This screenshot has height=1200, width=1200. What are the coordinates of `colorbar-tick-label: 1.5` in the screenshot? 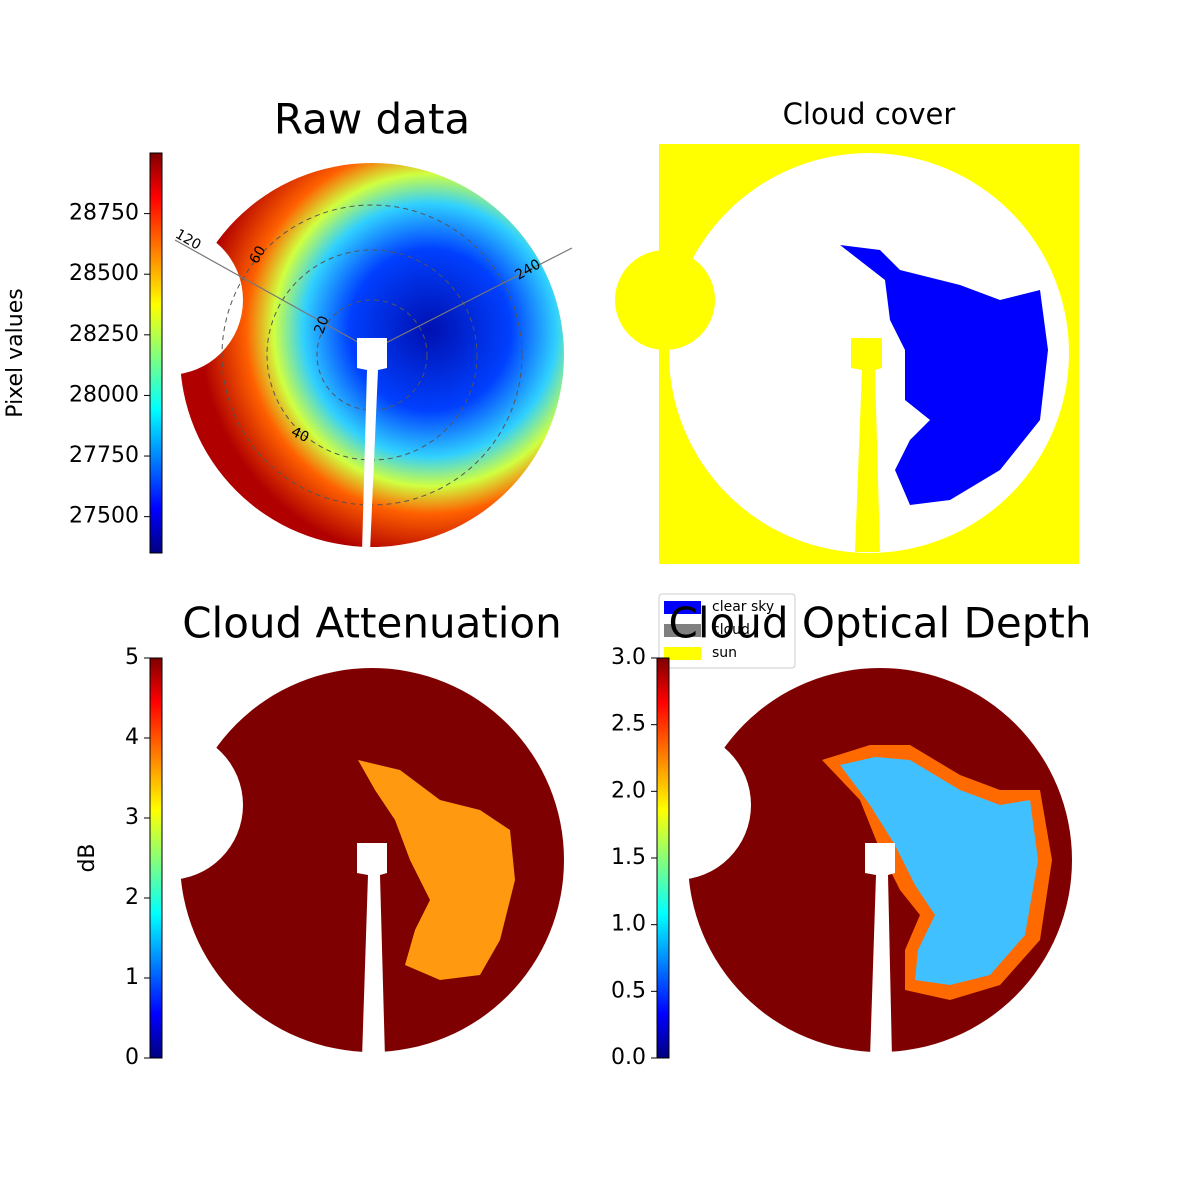 It's located at (628, 857).